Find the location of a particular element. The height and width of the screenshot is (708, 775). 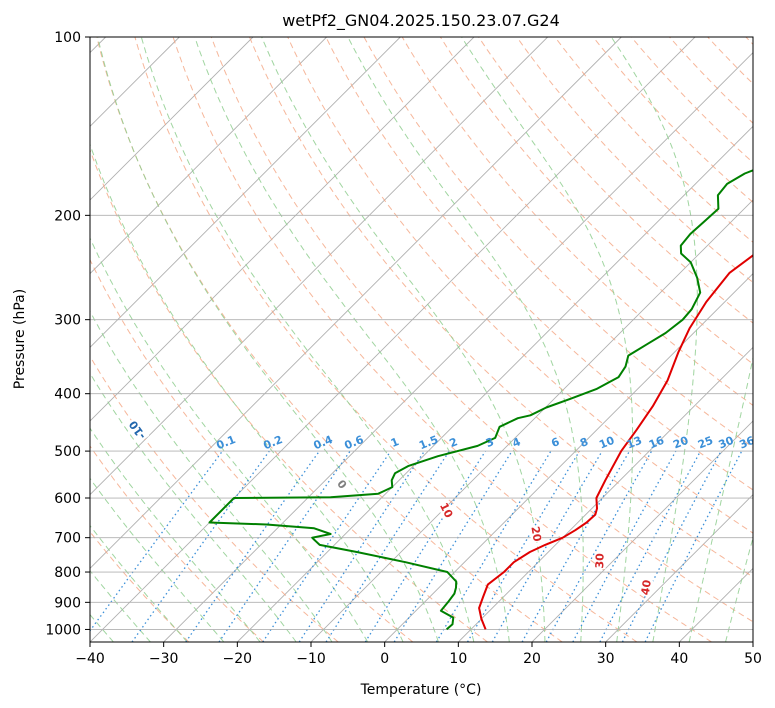

y-tick-label: 800 is located at coordinates (67, 573).